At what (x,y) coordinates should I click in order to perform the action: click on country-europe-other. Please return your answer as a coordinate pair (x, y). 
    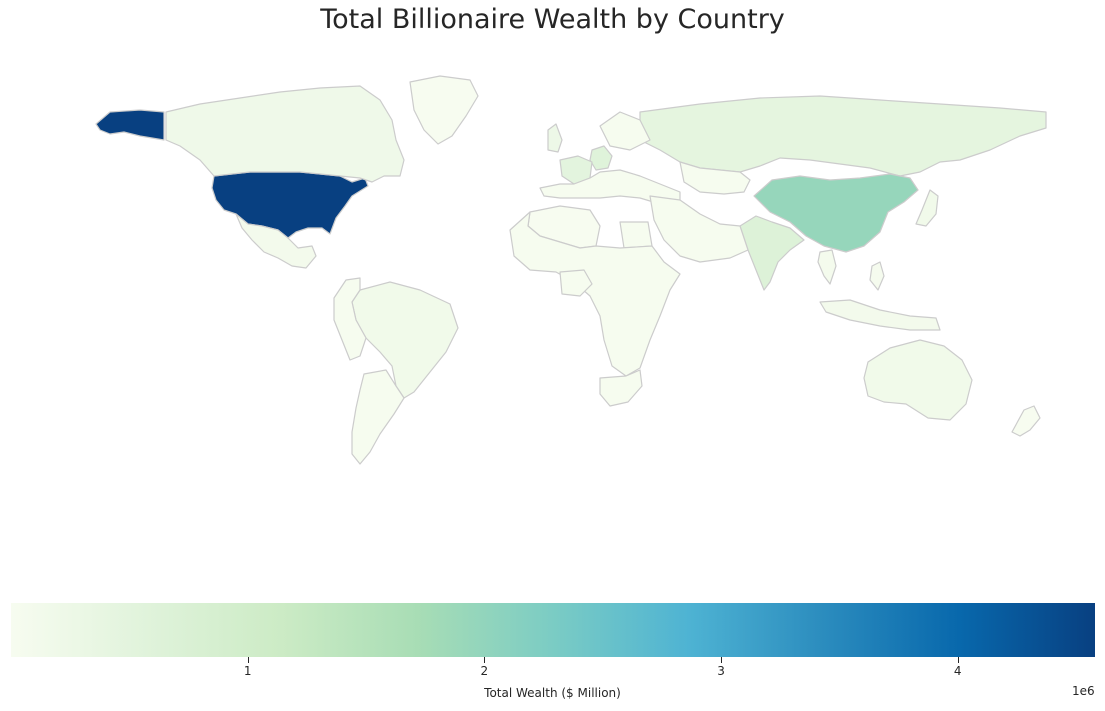
    Looking at the image, I should click on (610, 158).